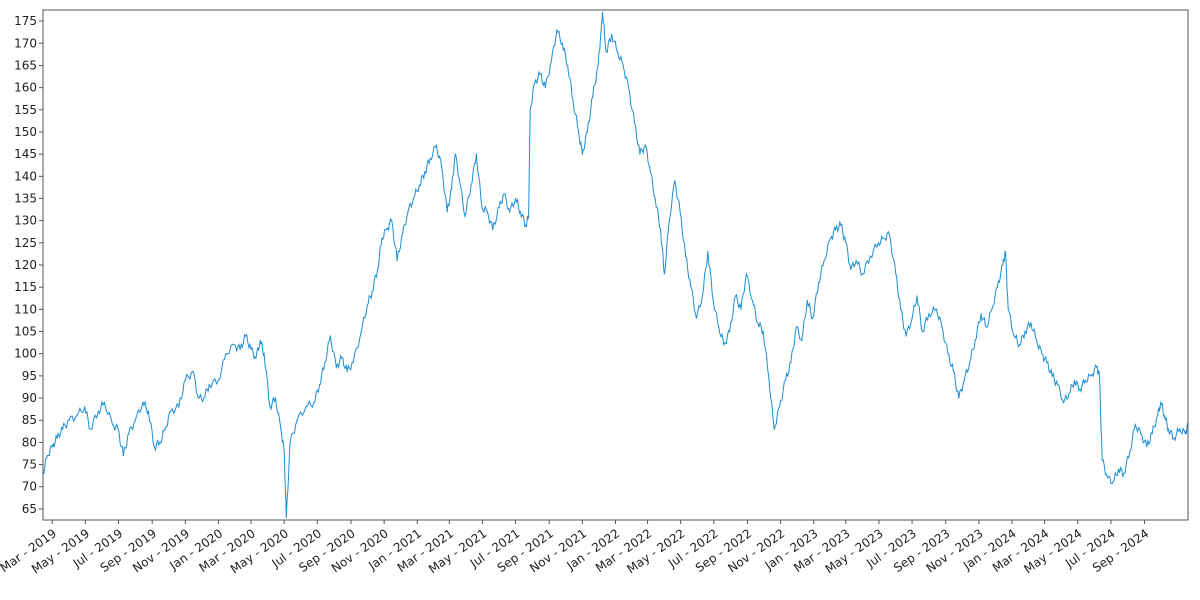 The image size is (1200, 600). What do you see at coordinates (25, 43) in the screenshot?
I see `y-tick-label: 170` at bounding box center [25, 43].